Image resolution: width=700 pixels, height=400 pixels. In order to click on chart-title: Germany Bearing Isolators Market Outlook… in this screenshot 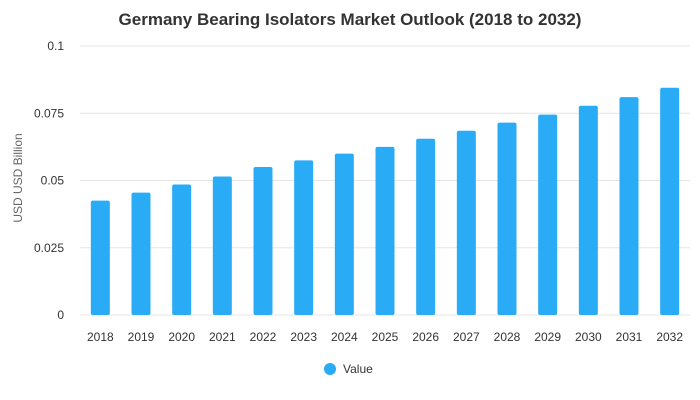, I will do `click(350, 19)`.